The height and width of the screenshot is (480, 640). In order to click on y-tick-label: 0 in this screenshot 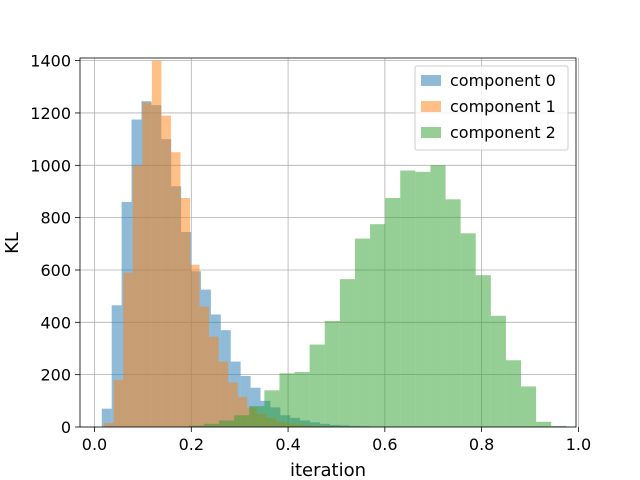, I will do `click(66, 427)`.